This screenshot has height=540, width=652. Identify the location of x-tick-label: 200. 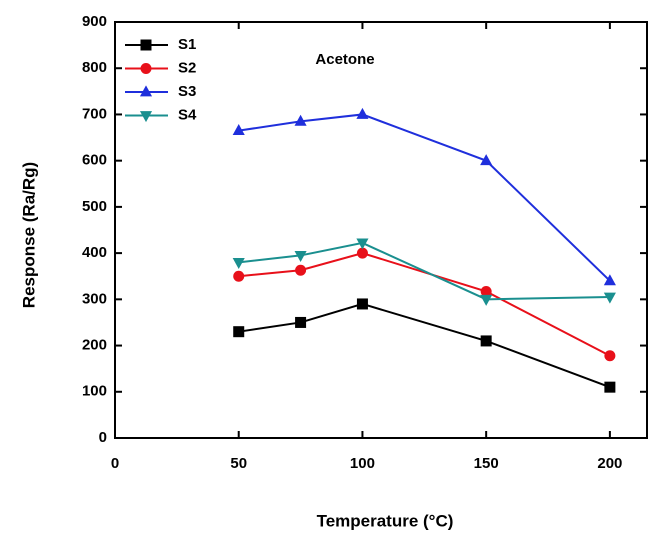
(609, 463).